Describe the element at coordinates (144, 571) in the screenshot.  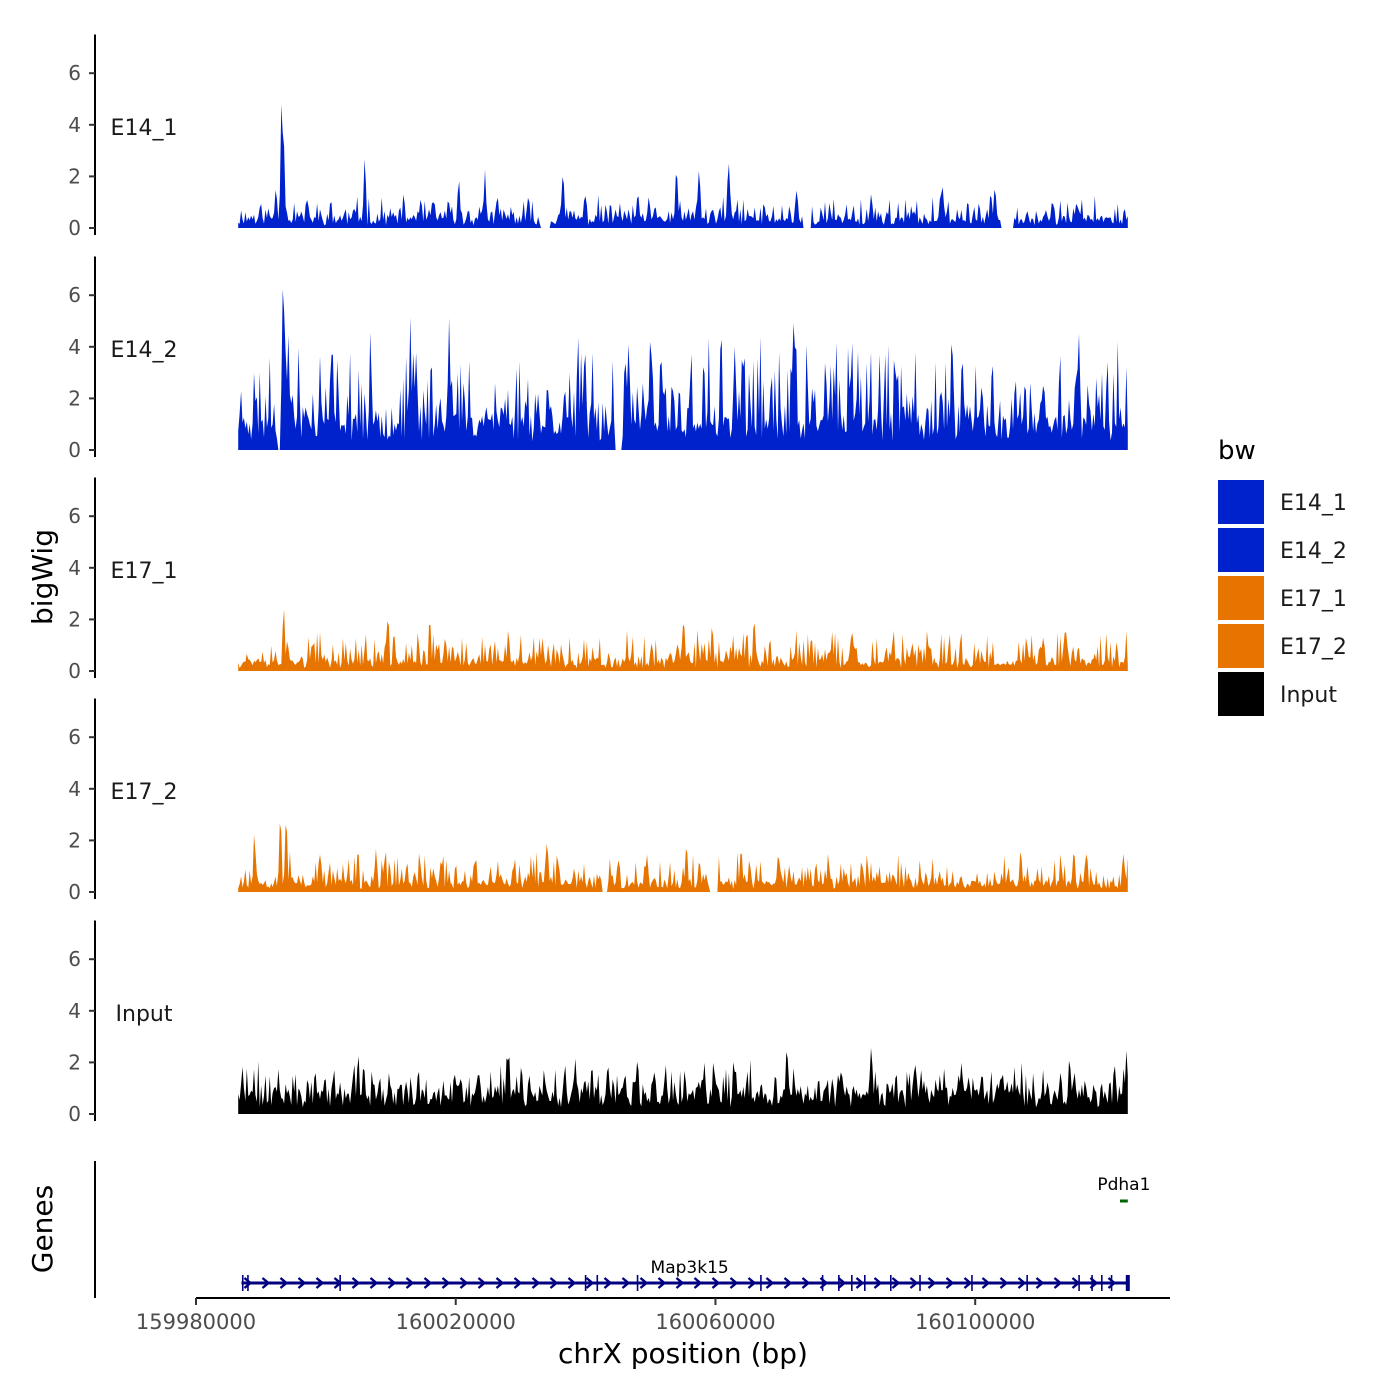
I see `track-label: E17_1` at that location.